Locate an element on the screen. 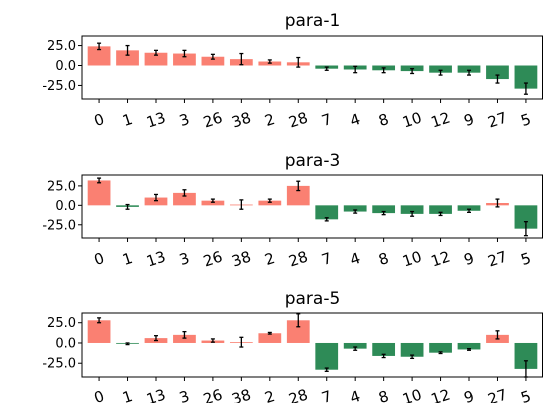 This screenshot has height=403, width=543. panel-title: para-3 is located at coordinates (313, 161).